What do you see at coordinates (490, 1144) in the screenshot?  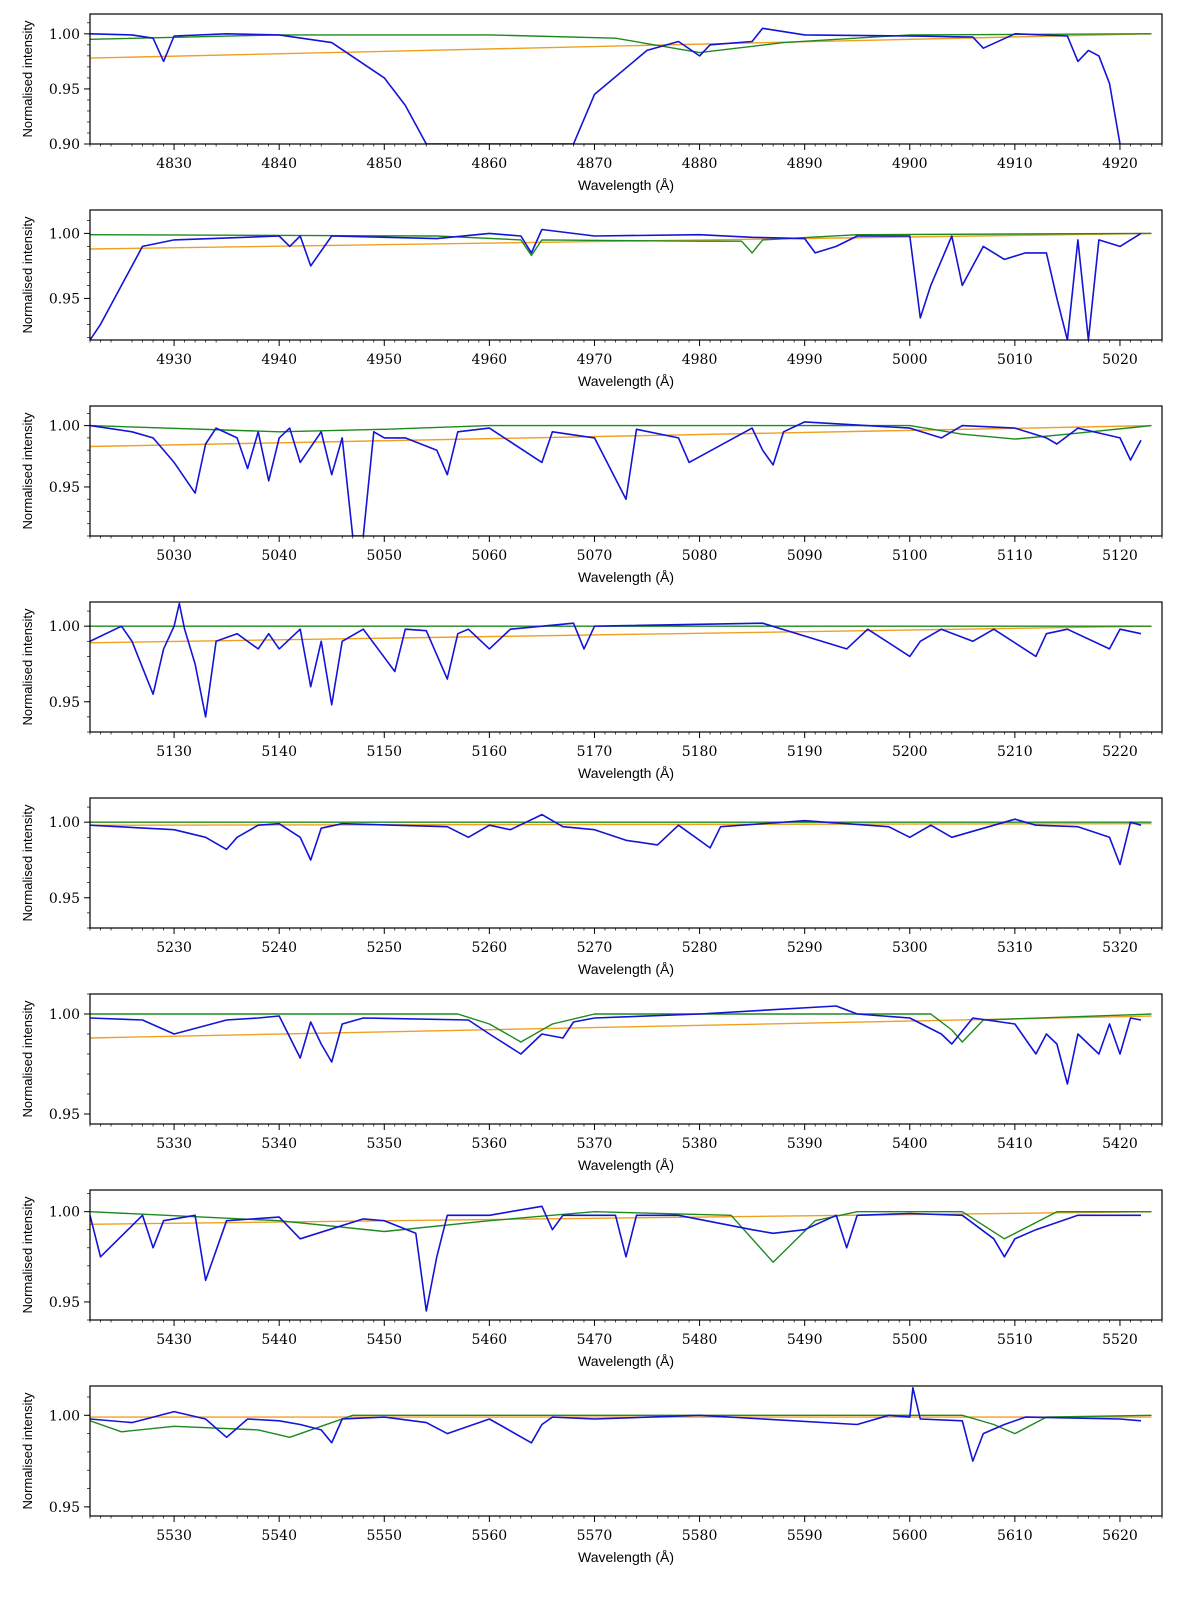 I see `x-tick-label: 5360` at bounding box center [490, 1144].